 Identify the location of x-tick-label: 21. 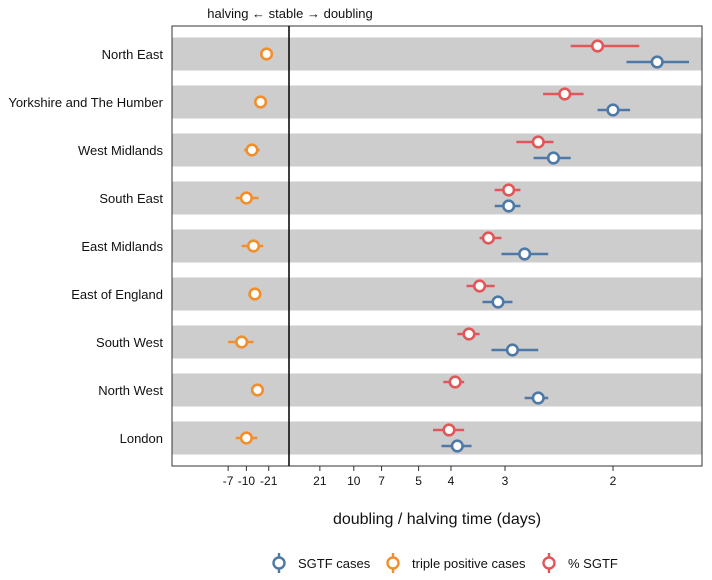
(320, 481).